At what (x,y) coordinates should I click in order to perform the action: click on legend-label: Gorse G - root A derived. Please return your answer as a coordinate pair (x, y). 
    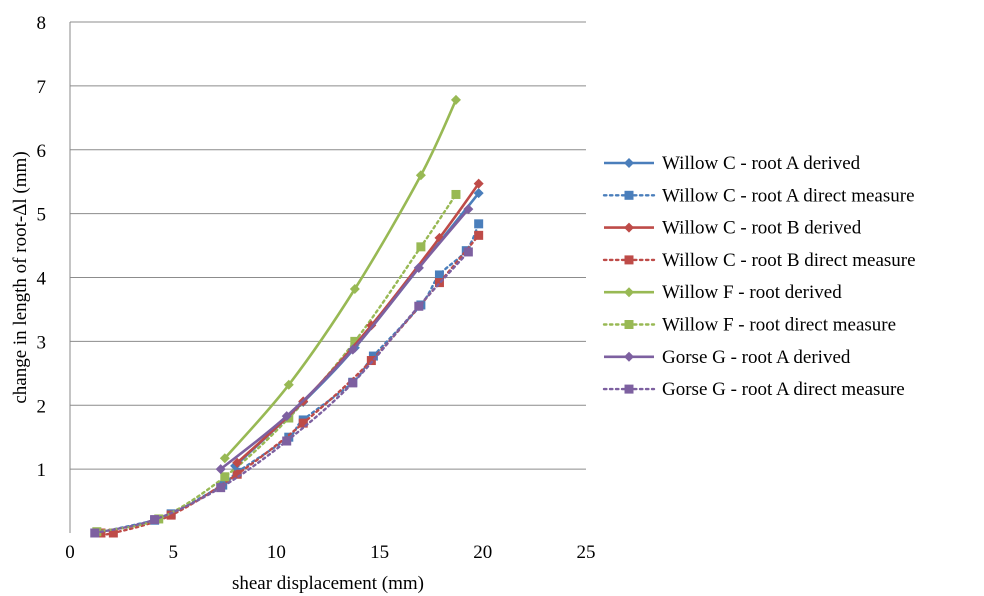
    Looking at the image, I should click on (756, 357).